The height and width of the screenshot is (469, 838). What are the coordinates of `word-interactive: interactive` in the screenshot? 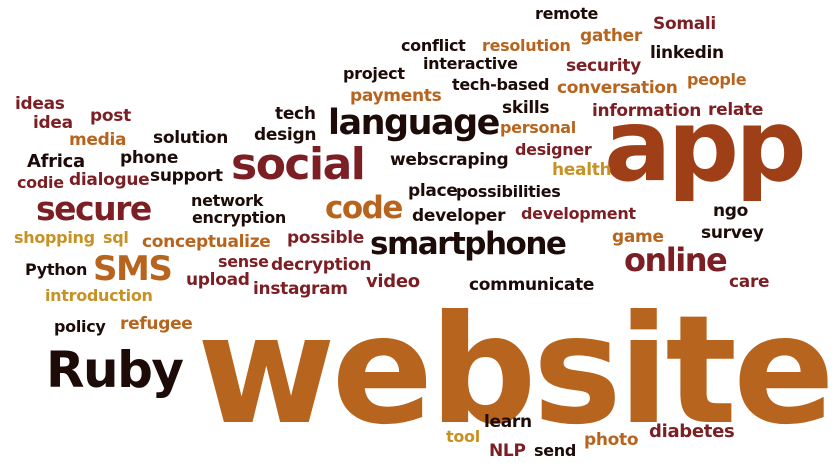 It's located at (470, 63).